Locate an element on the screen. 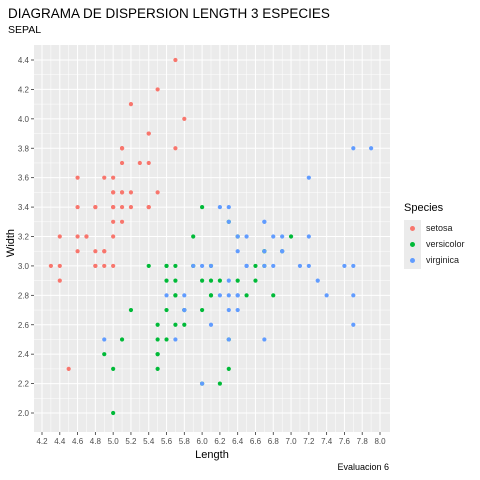  y-tick-label: 4.0 is located at coordinates (24, 119).